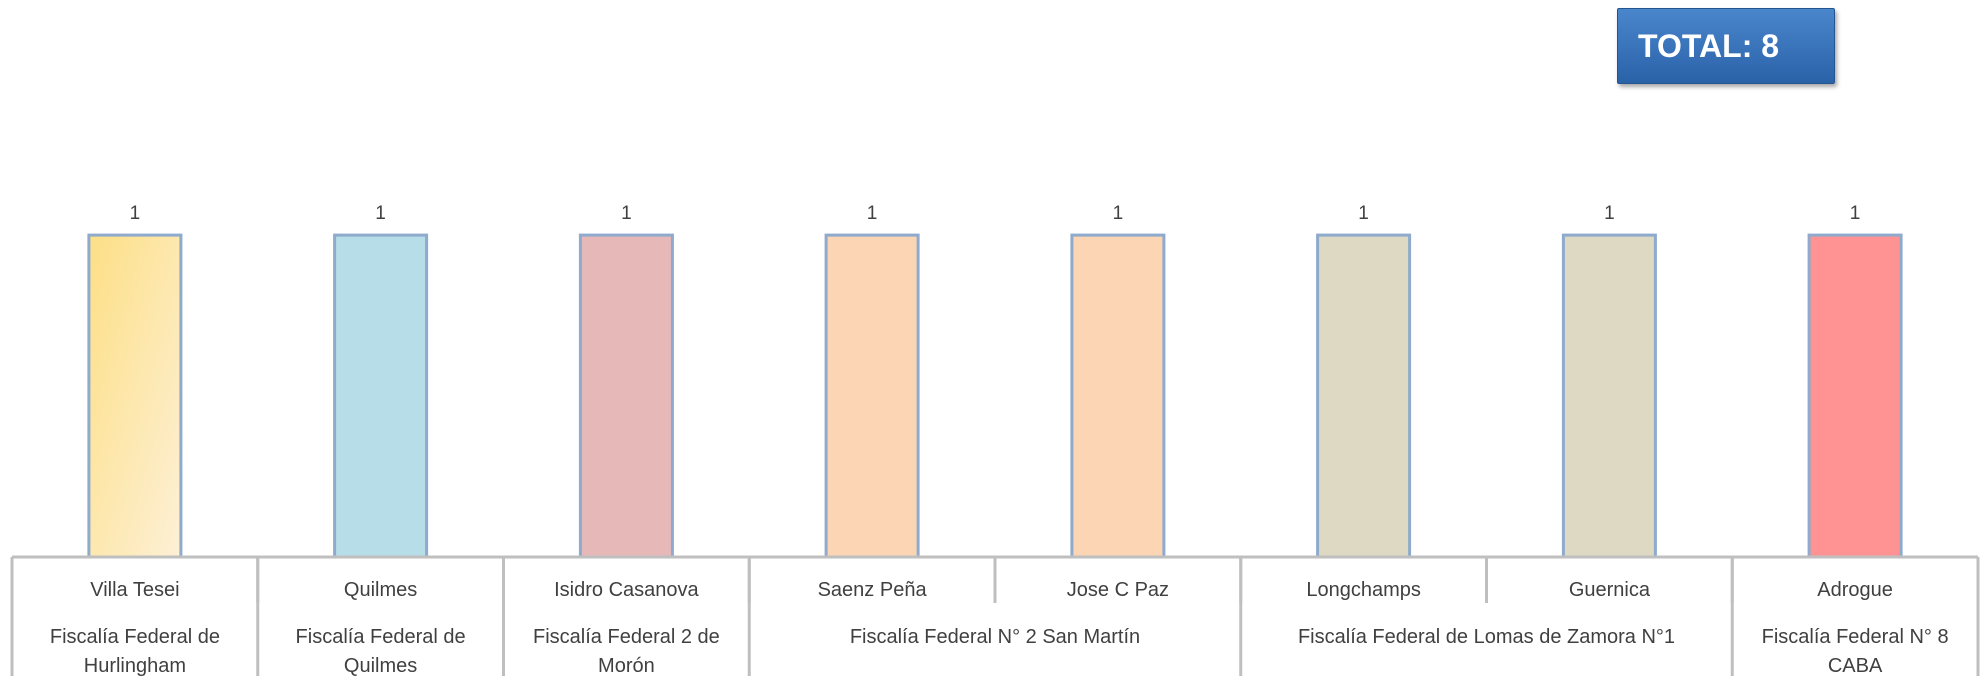 The height and width of the screenshot is (676, 1988). I want to click on total-label: TOTAL:, so click(1695, 45).